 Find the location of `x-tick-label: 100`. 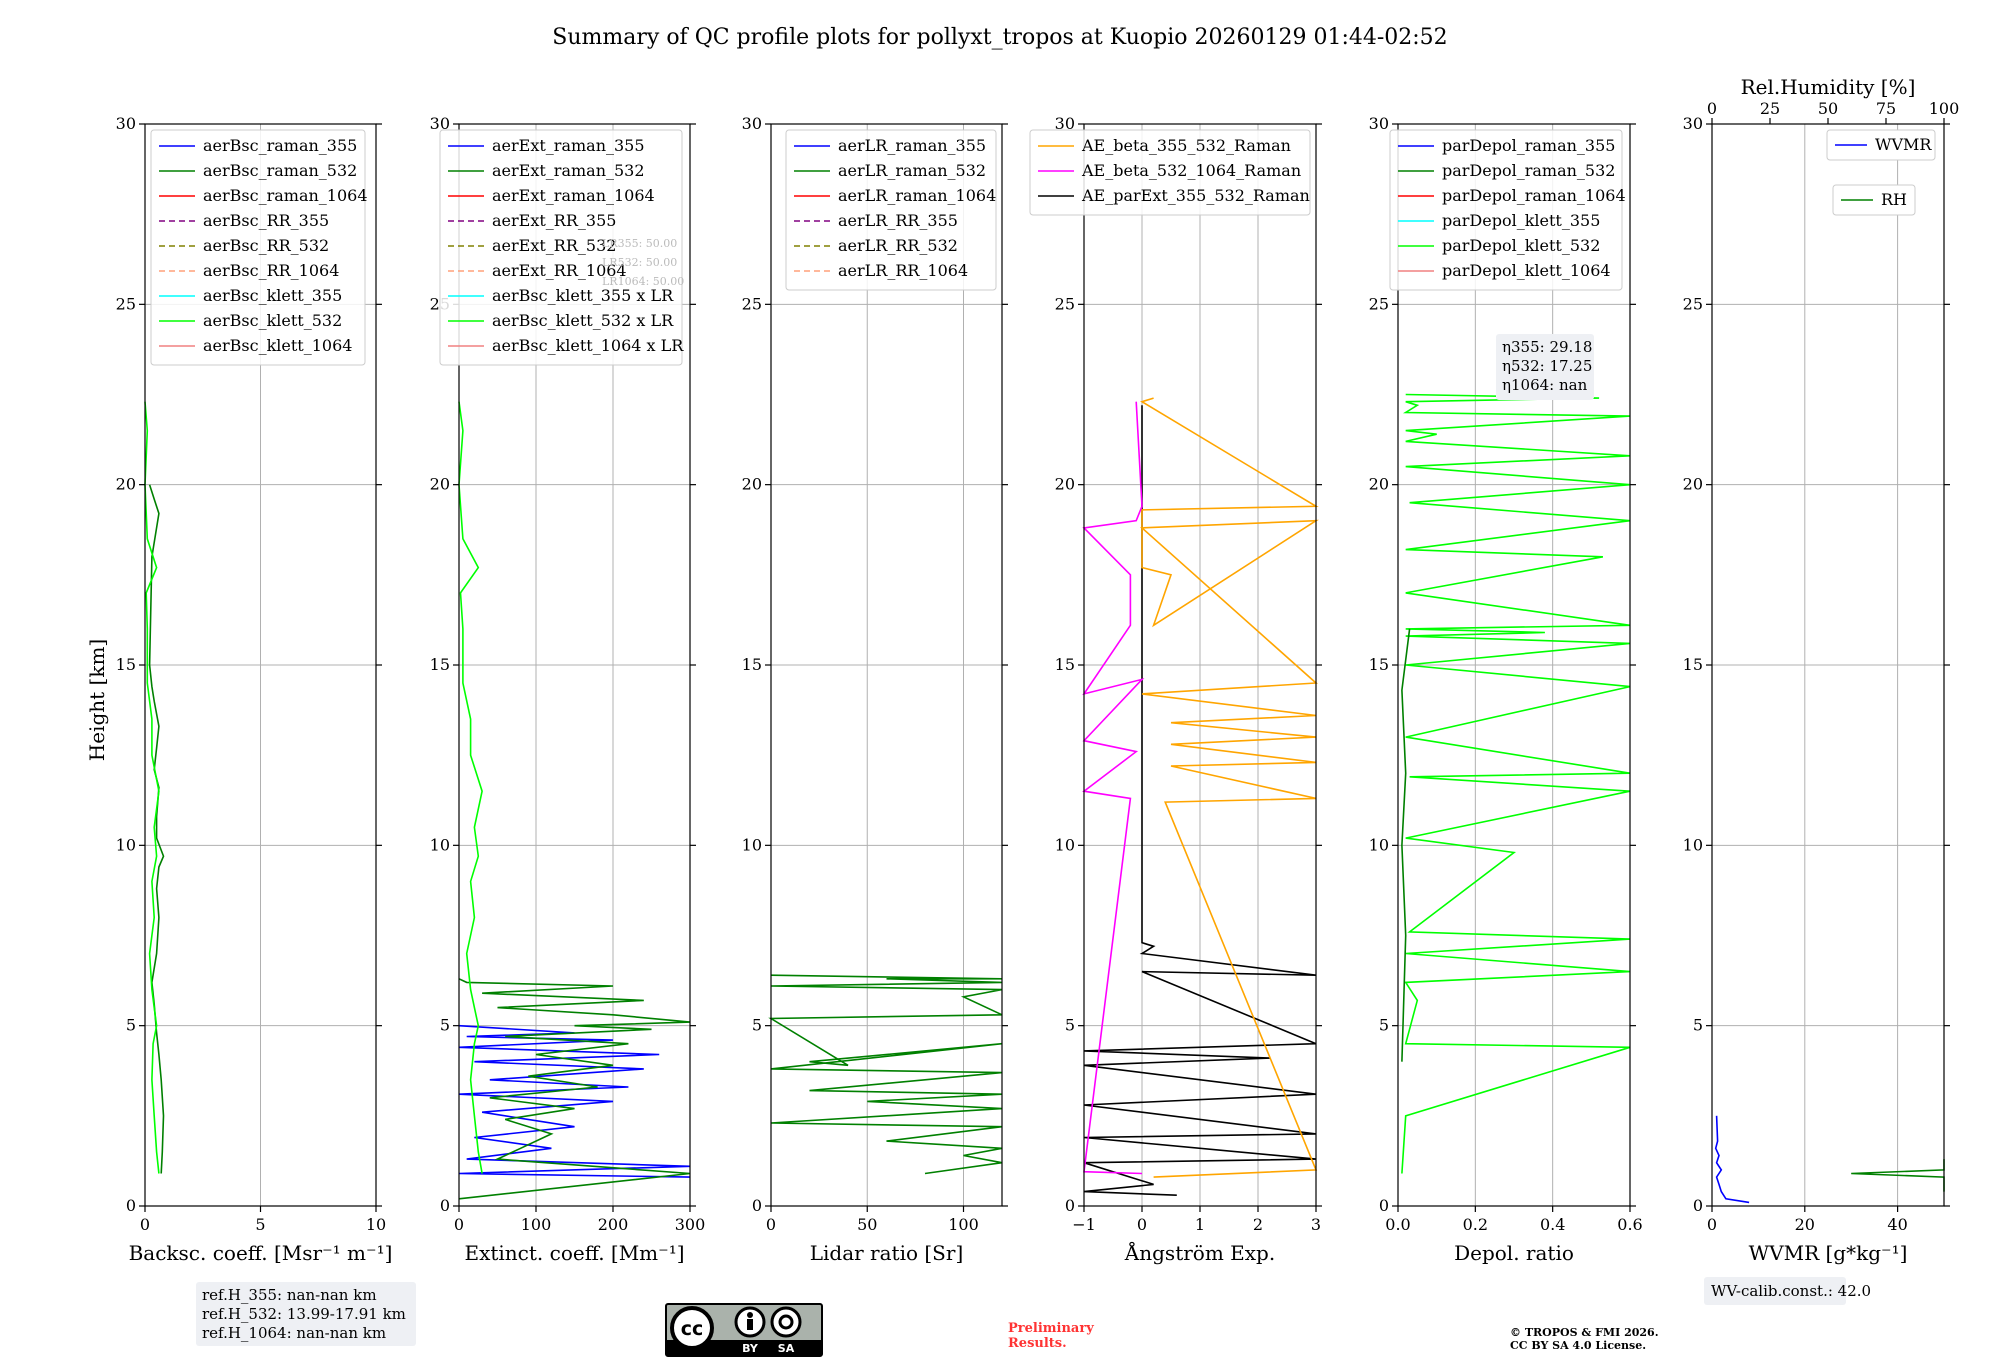

x-tick-label: 100 is located at coordinates (963, 1224).